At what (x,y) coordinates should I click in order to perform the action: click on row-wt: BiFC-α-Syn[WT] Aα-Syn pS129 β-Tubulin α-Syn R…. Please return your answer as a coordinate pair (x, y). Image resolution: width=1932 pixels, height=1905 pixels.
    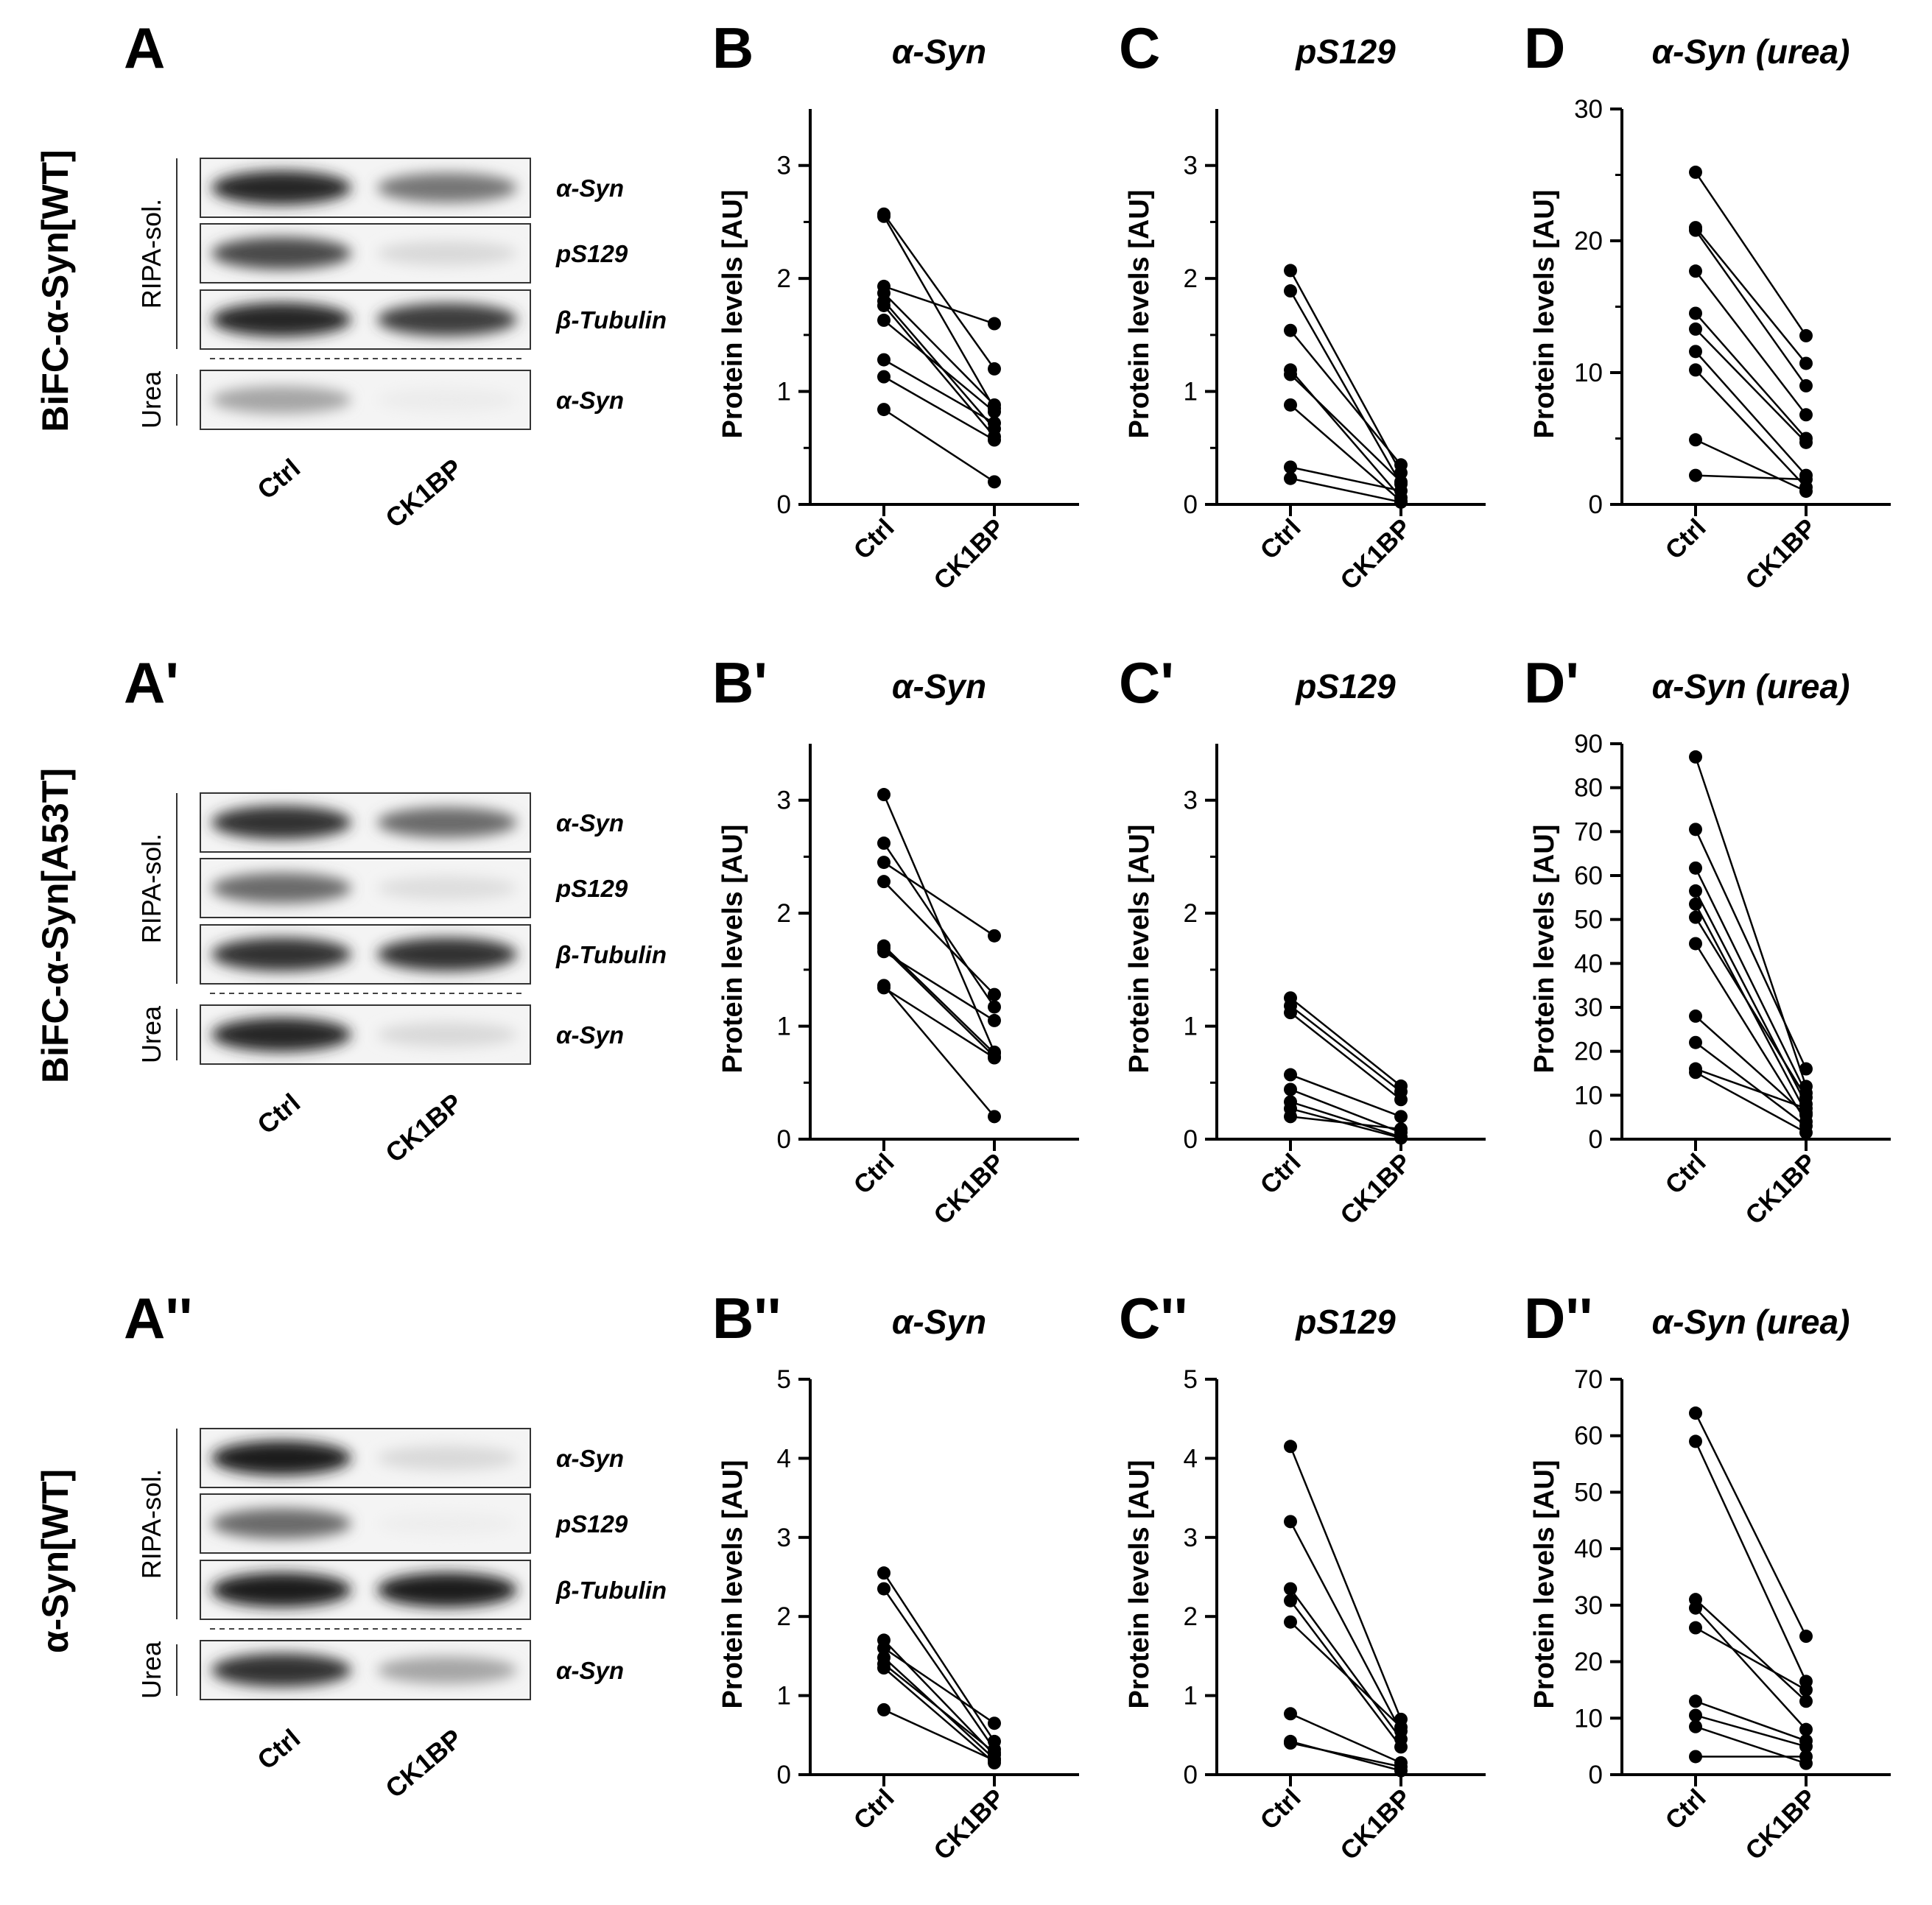
    Looking at the image, I should click on (351, 274).